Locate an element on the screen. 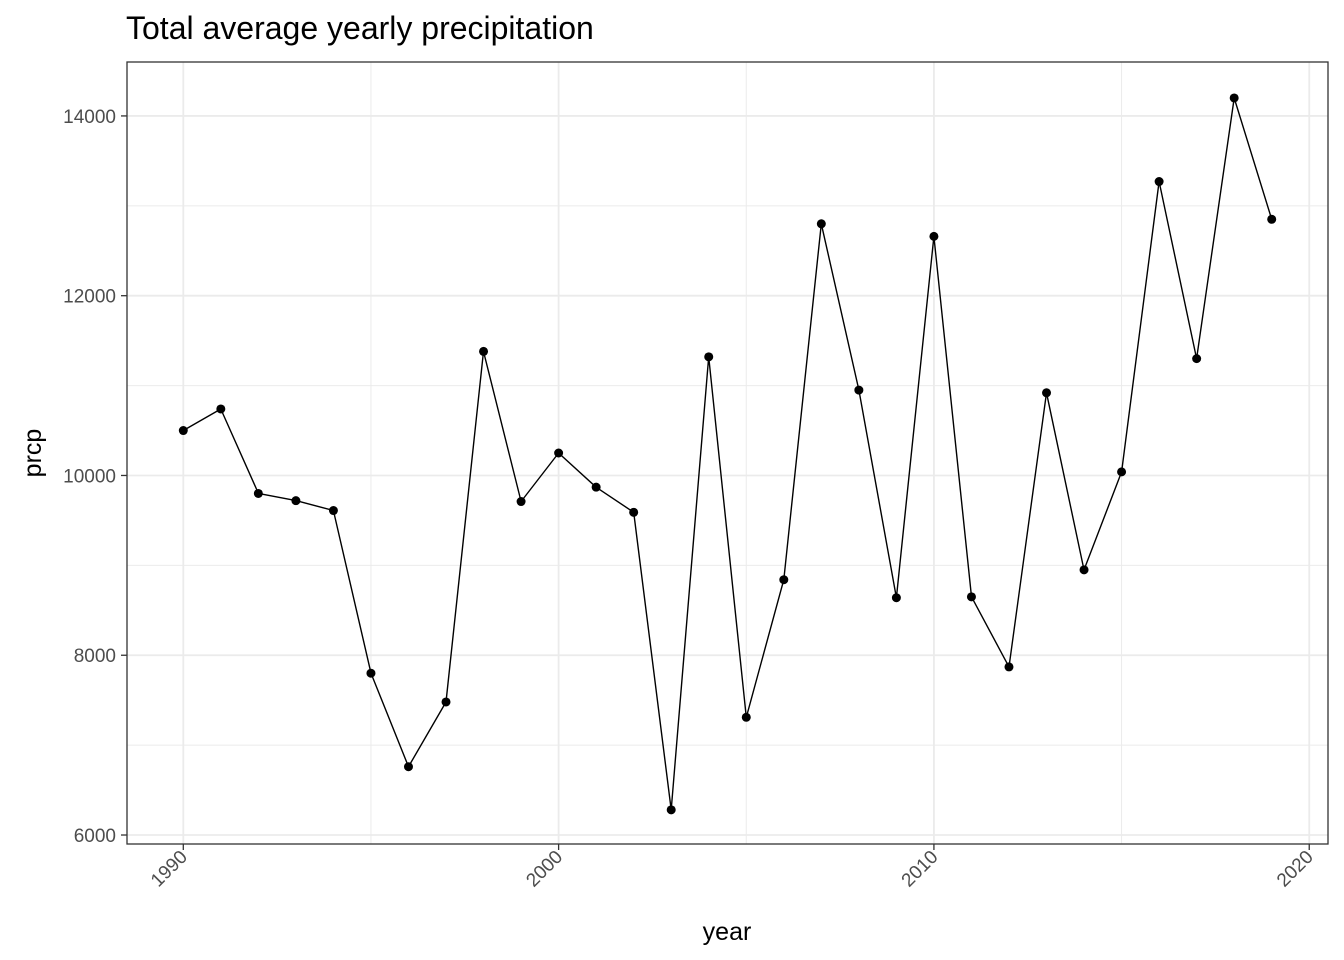 Image resolution: width=1344 pixels, height=960 pixels. y-axis-title: prcp is located at coordinates (33, 453).